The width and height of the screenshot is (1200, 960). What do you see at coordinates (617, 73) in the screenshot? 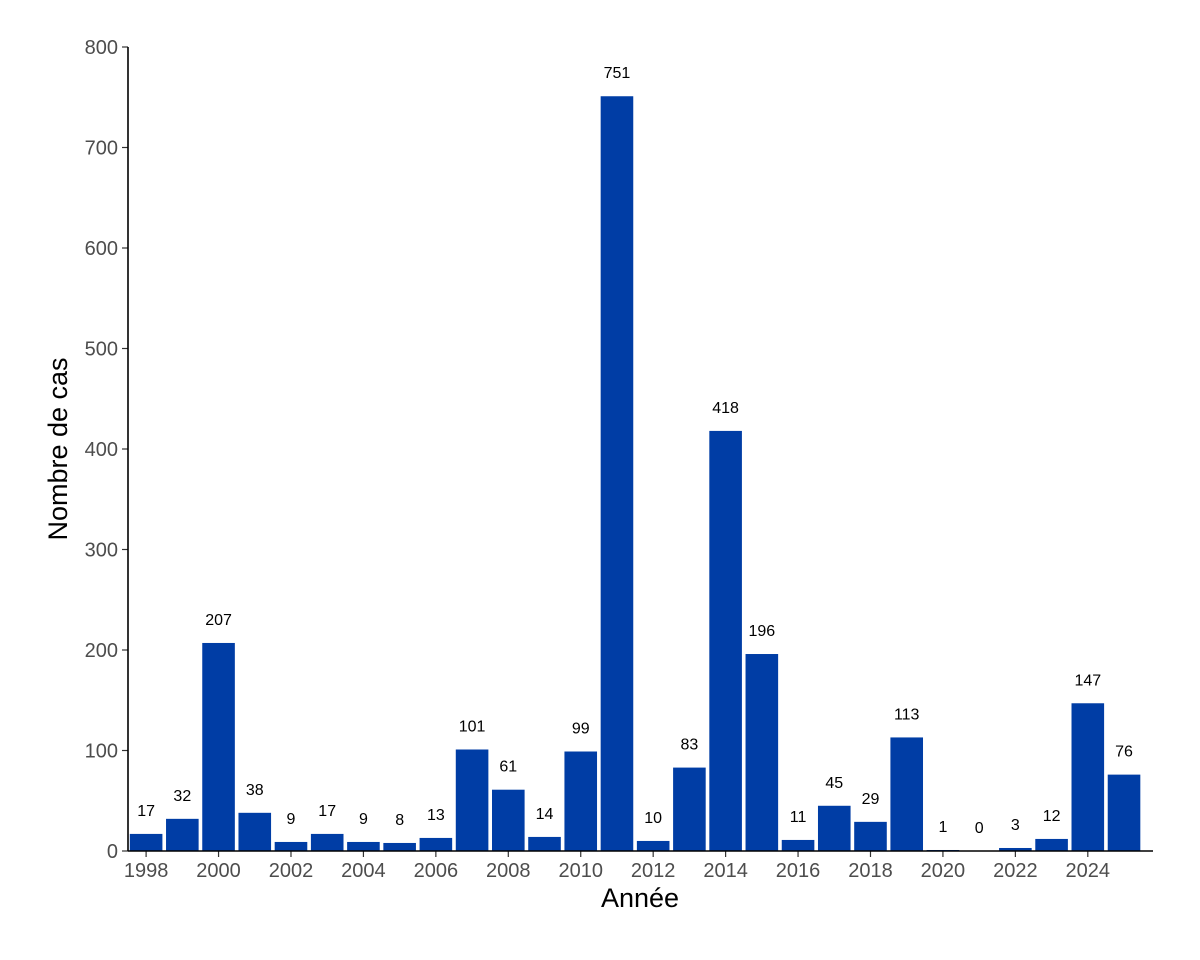
I see `bar-value-label: 751` at bounding box center [617, 73].